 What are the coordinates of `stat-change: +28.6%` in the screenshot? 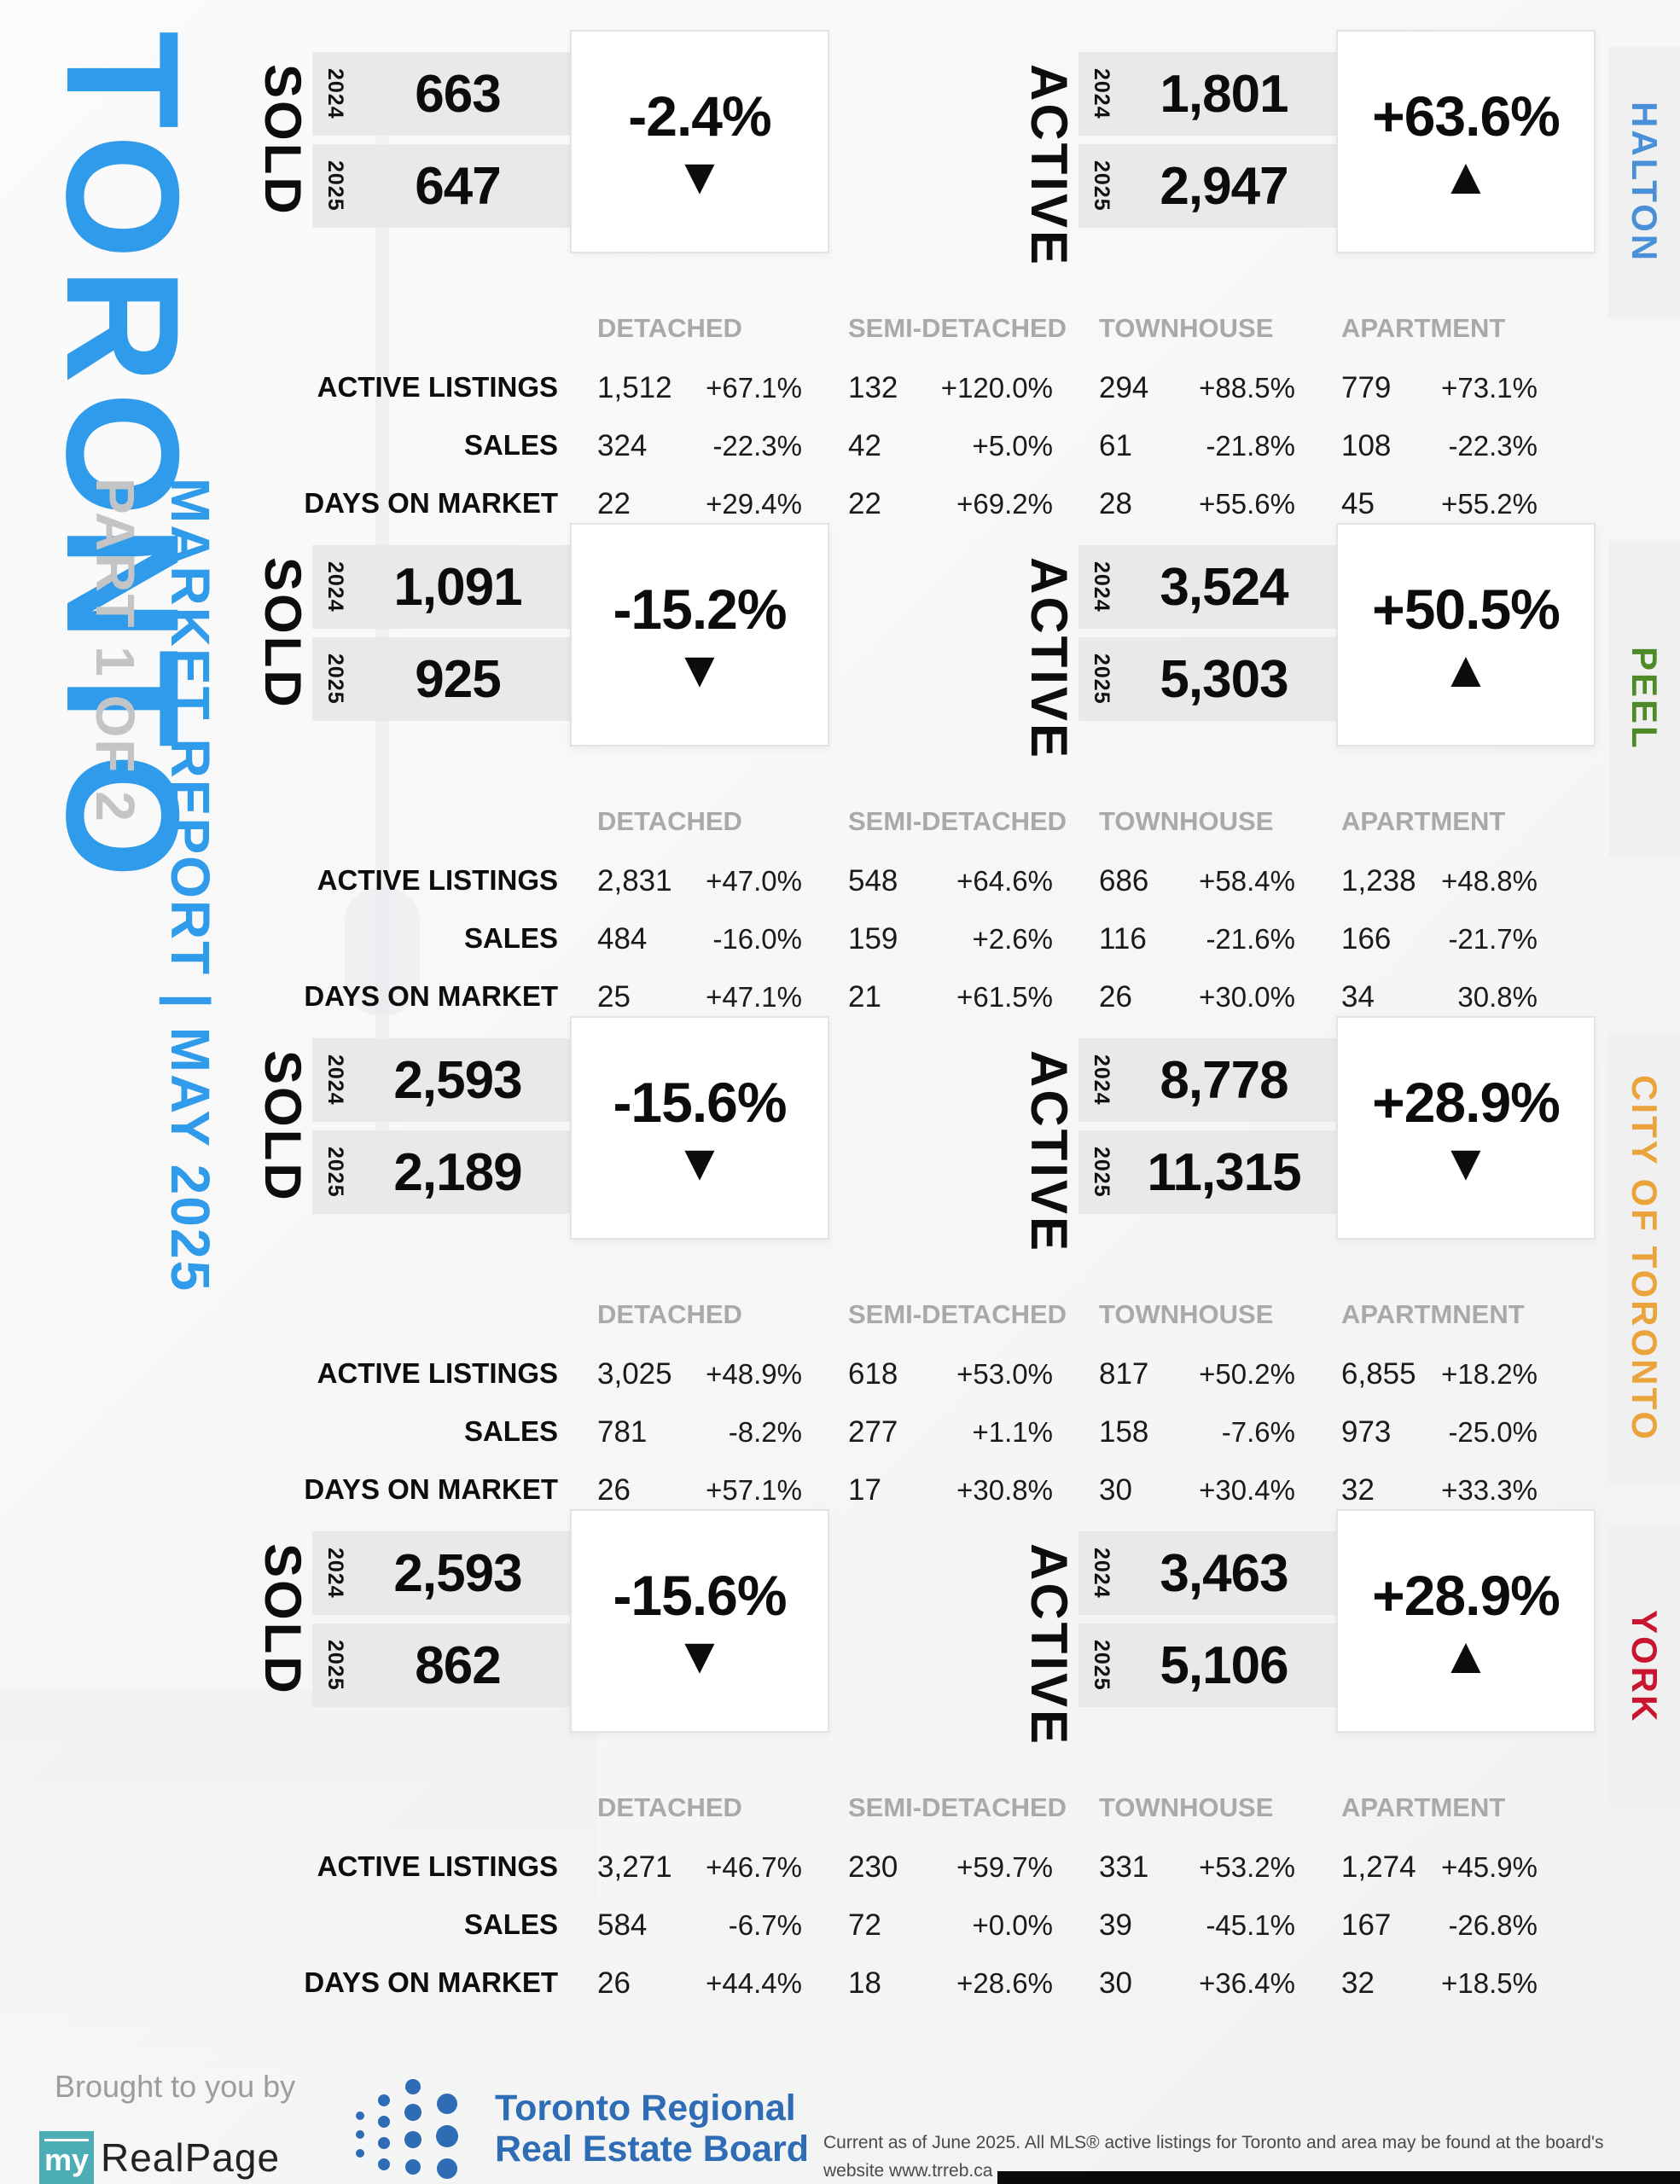 It's located at (1004, 1983).